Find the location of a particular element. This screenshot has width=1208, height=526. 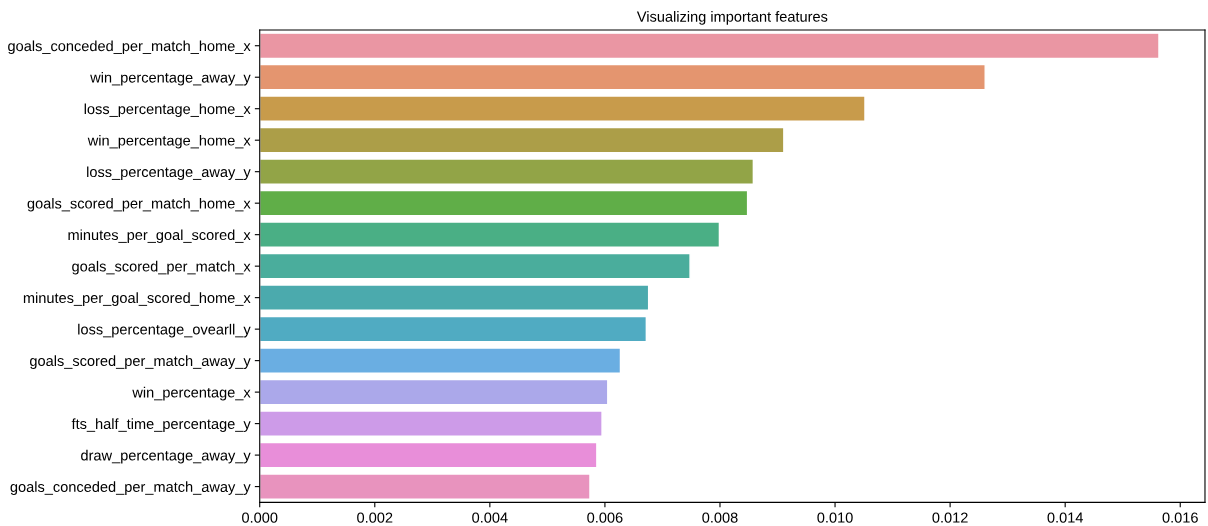

y-tick-label: goals_scored_per_match_home_x is located at coordinates (139, 204).